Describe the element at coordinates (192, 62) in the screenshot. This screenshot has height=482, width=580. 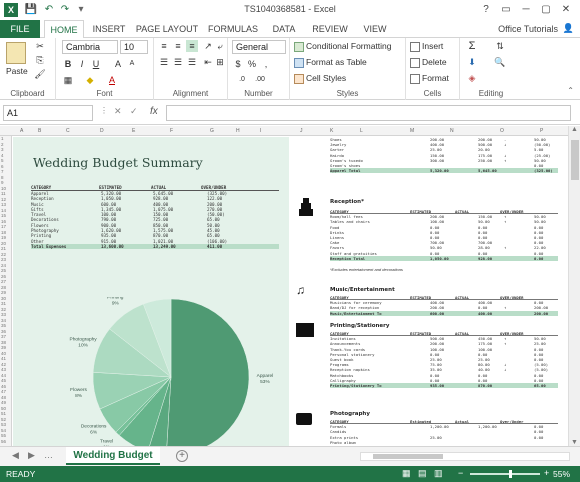
I see `align-right-icon: ☰` at that location.